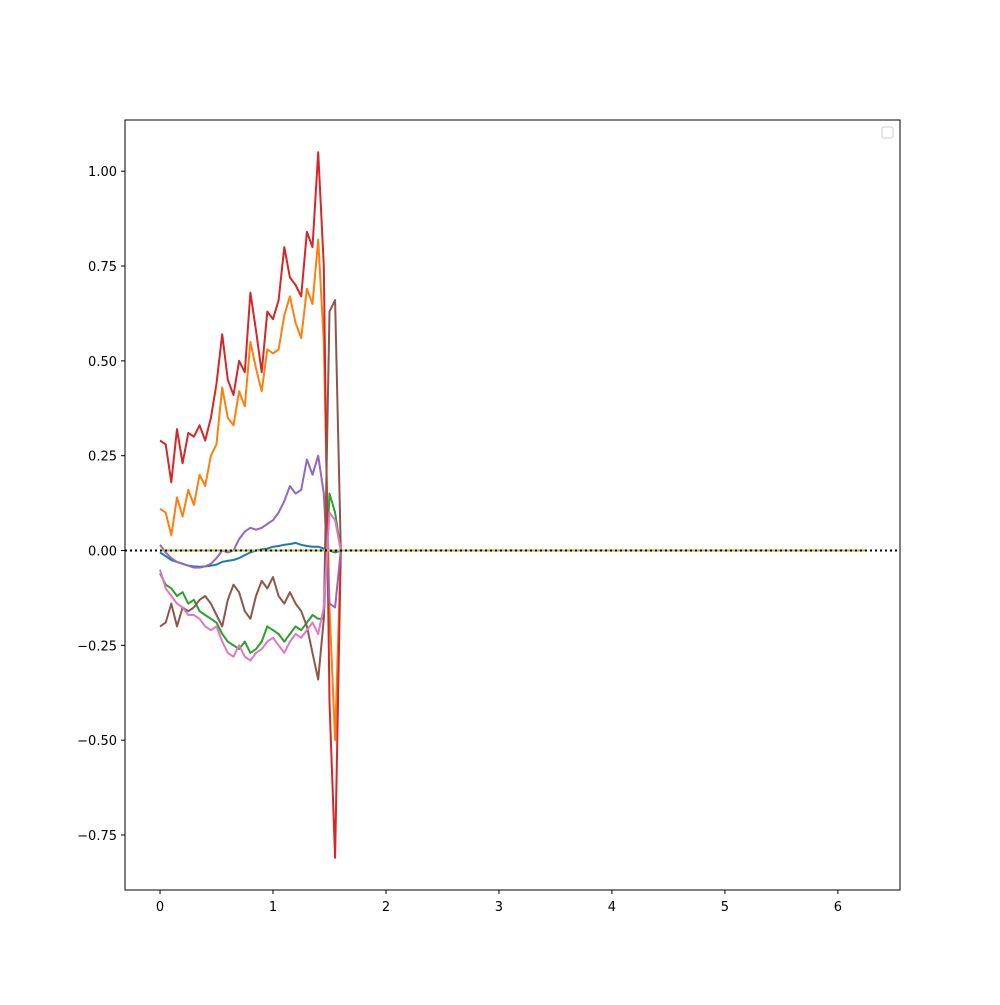  What do you see at coordinates (102, 267) in the screenshot?
I see `y-tick-label: 0.75` at bounding box center [102, 267].